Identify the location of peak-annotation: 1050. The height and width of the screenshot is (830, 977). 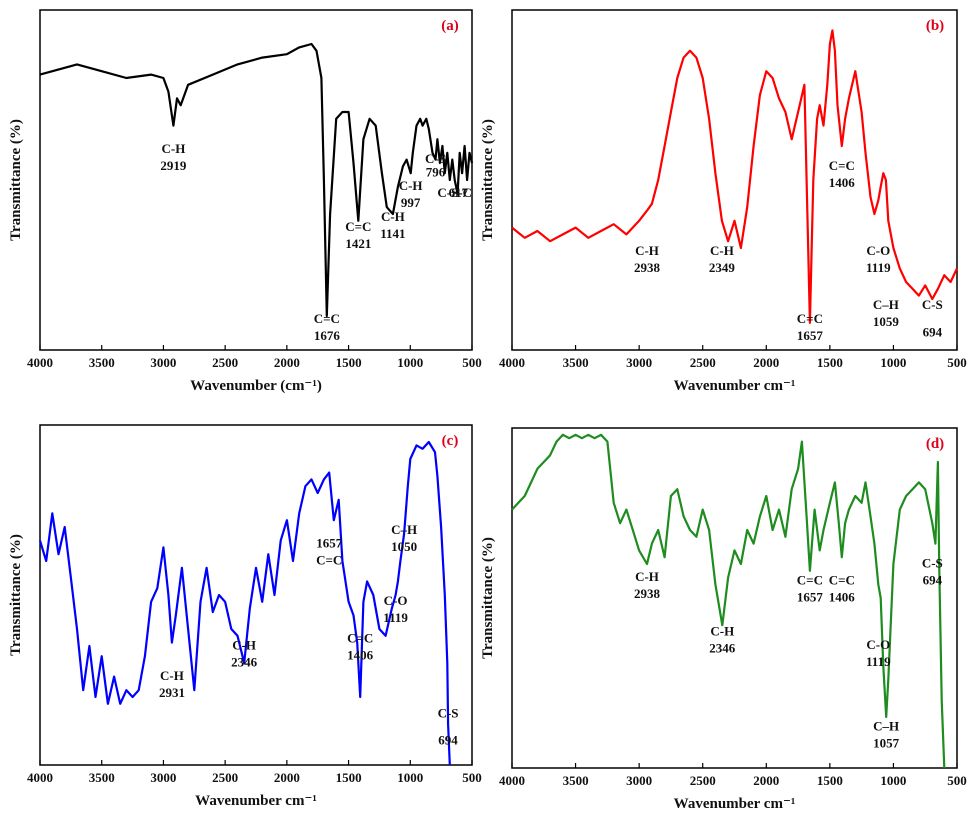
(404, 546).